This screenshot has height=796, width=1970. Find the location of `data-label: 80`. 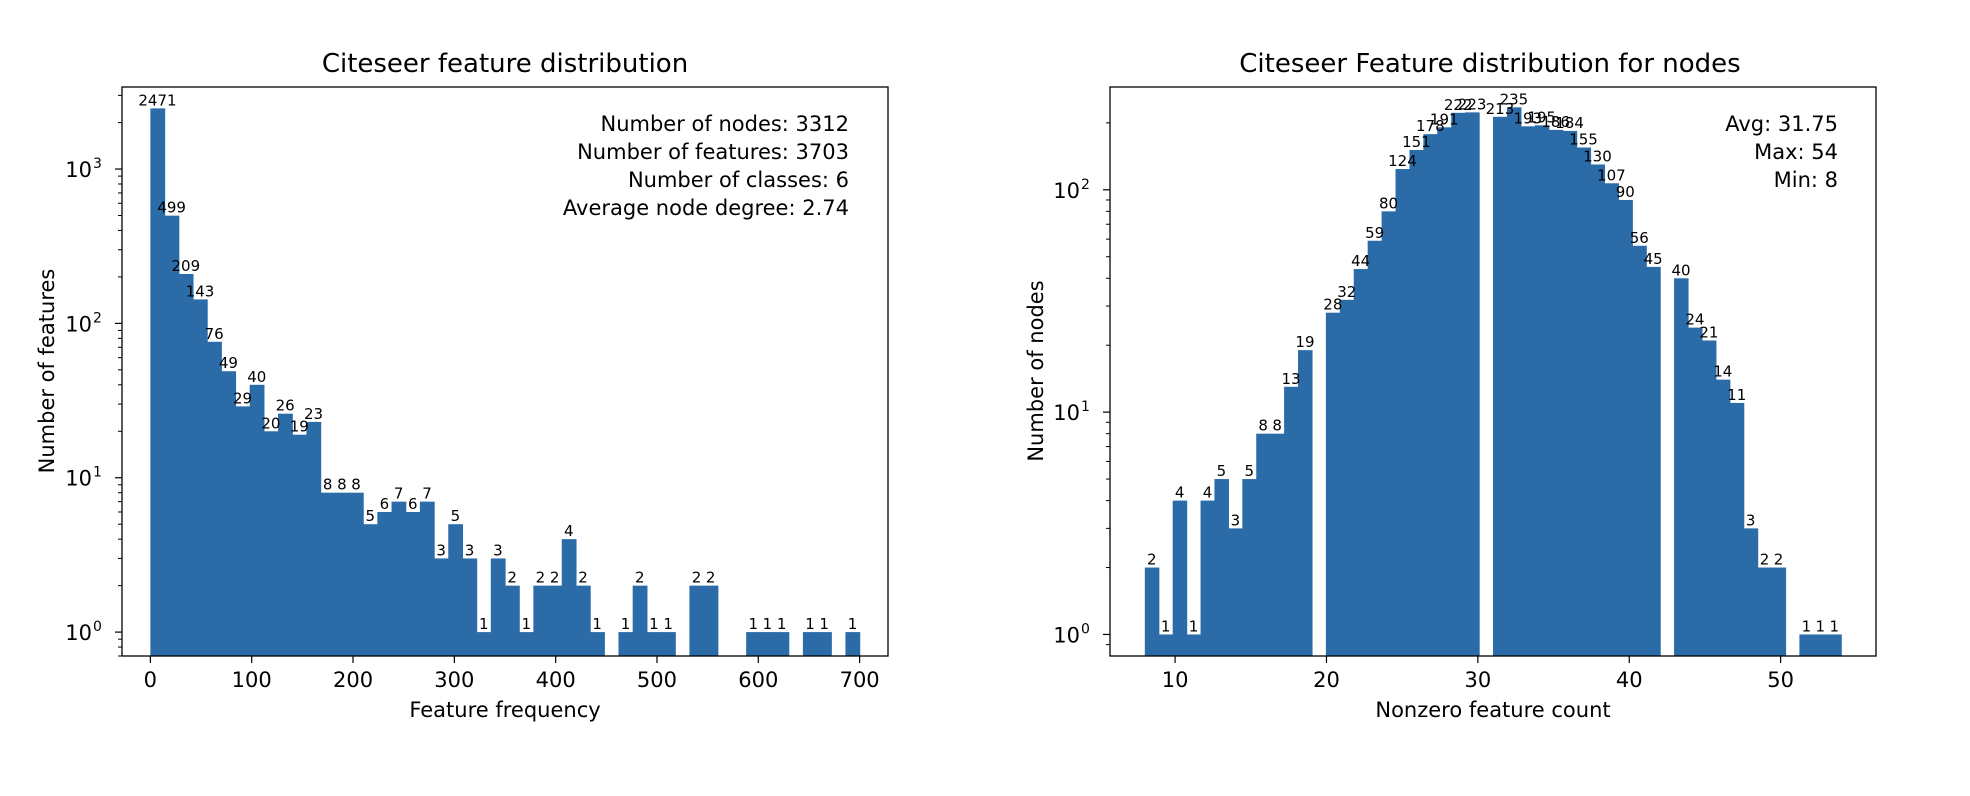

data-label: 80 is located at coordinates (1388, 203).